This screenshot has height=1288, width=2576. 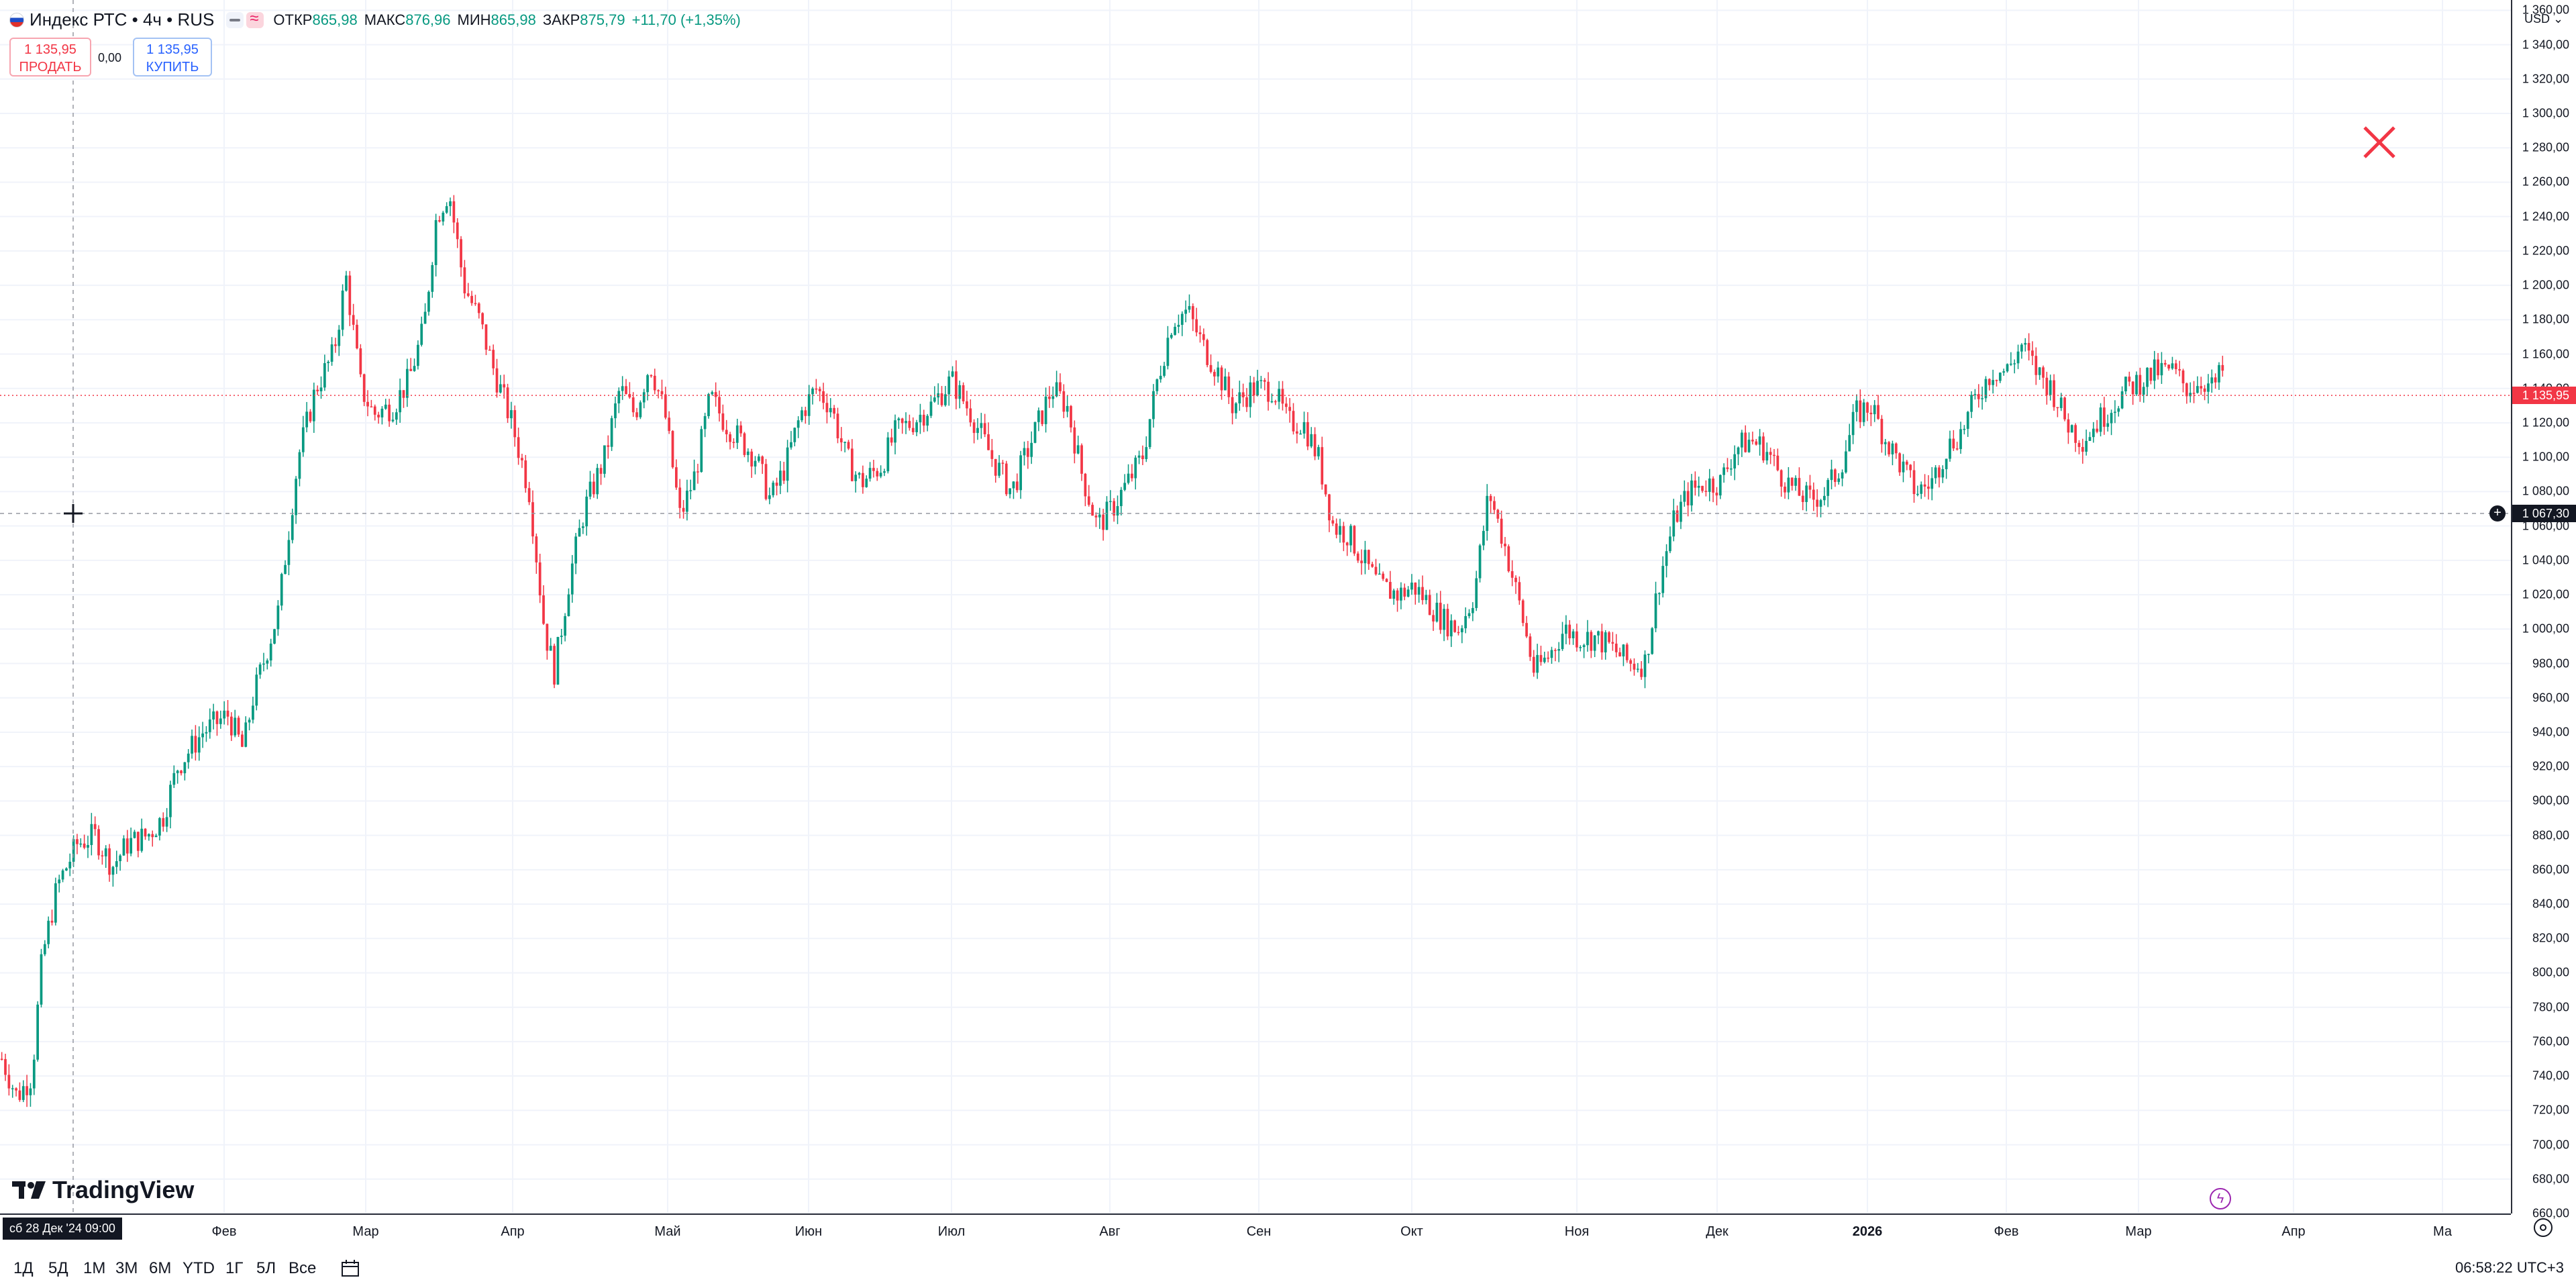 I want to click on time-tick-label: Май, so click(x=667, y=1231).